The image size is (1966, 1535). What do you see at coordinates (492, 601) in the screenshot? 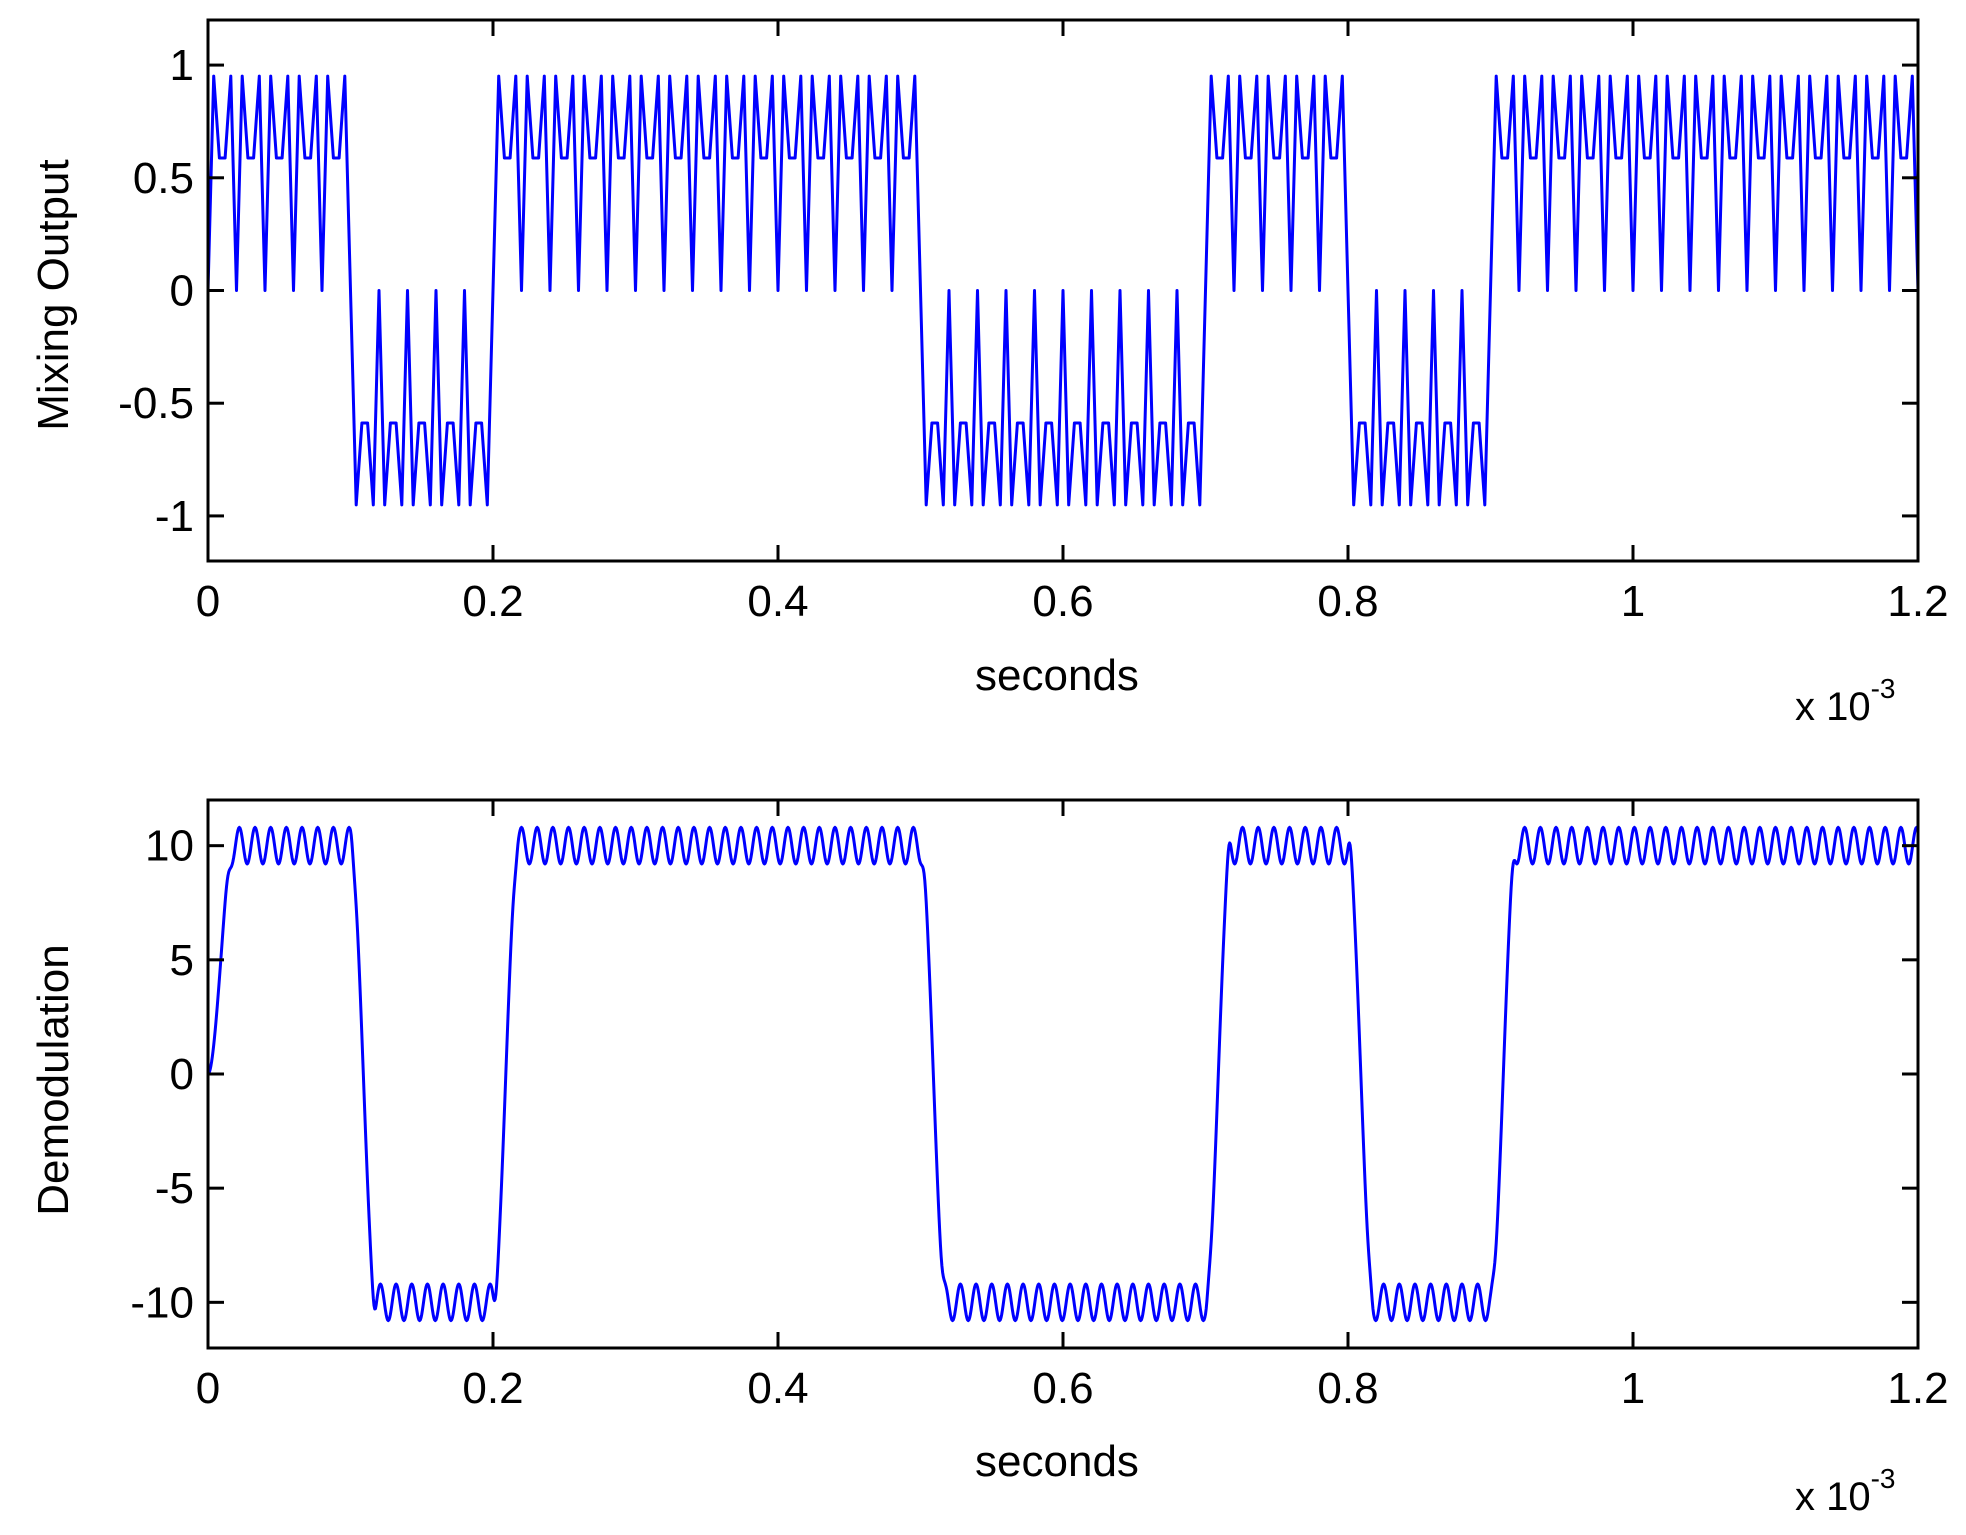
I see `mixing-output-x-tick-label: 0.2` at bounding box center [492, 601].